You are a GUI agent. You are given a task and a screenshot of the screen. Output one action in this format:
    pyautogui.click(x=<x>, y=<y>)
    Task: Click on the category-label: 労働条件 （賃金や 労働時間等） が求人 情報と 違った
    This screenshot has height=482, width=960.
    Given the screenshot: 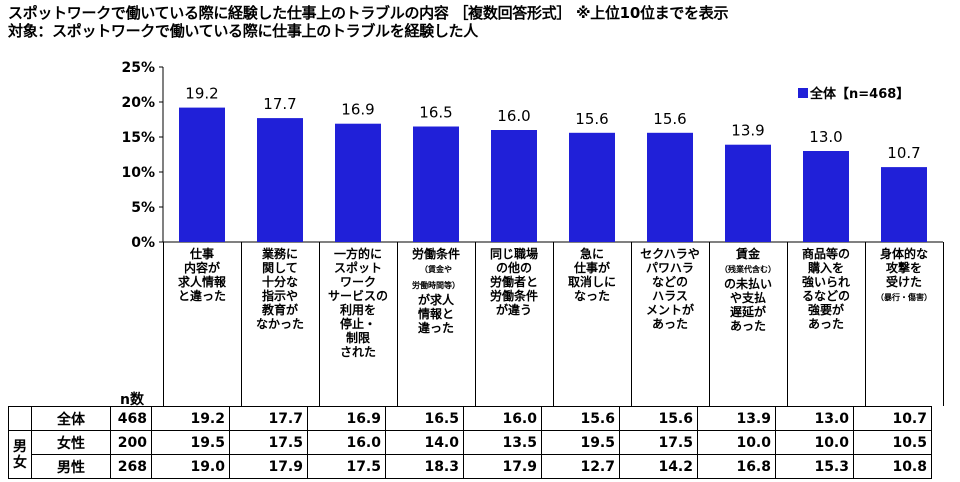 What is the action you would take?
    pyautogui.click(x=435, y=291)
    